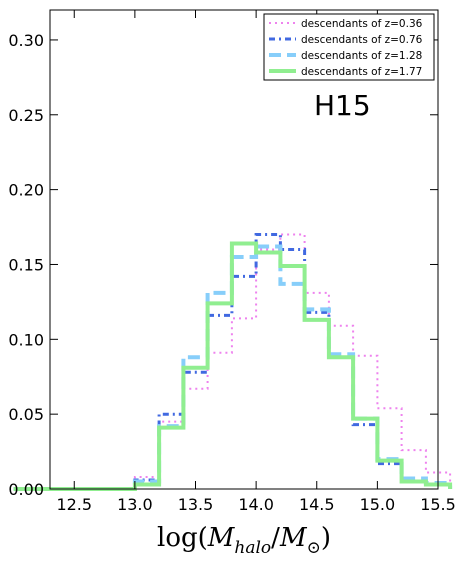 This screenshot has height=565, width=464. Describe the element at coordinates (26, 414) in the screenshot. I see `y-tick-label: 0.05` at that location.